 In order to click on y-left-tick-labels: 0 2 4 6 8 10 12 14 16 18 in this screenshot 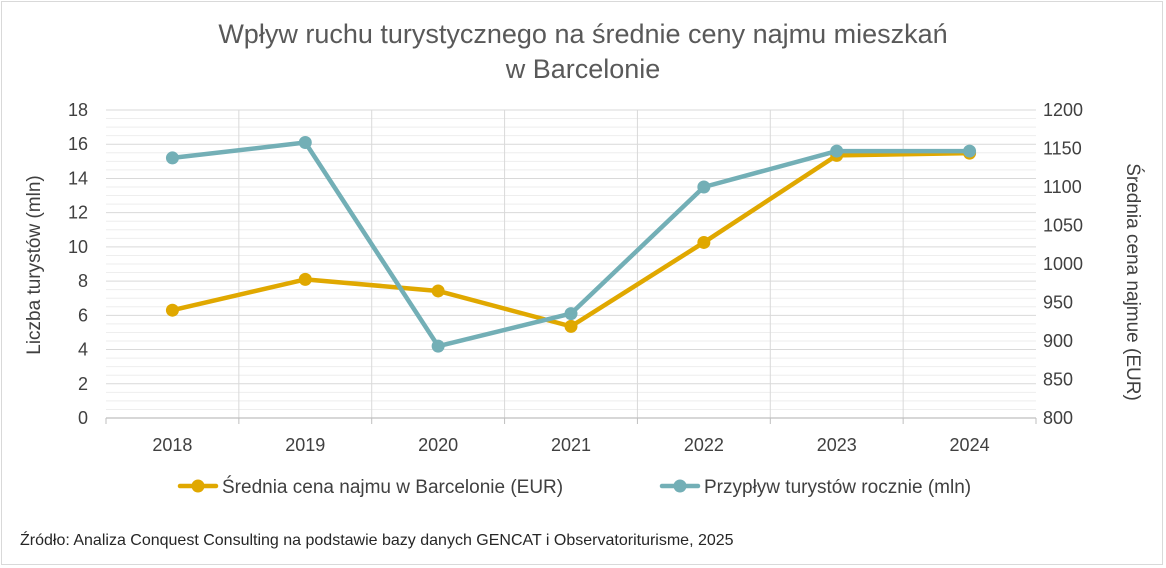, I will do `click(78, 264)`.